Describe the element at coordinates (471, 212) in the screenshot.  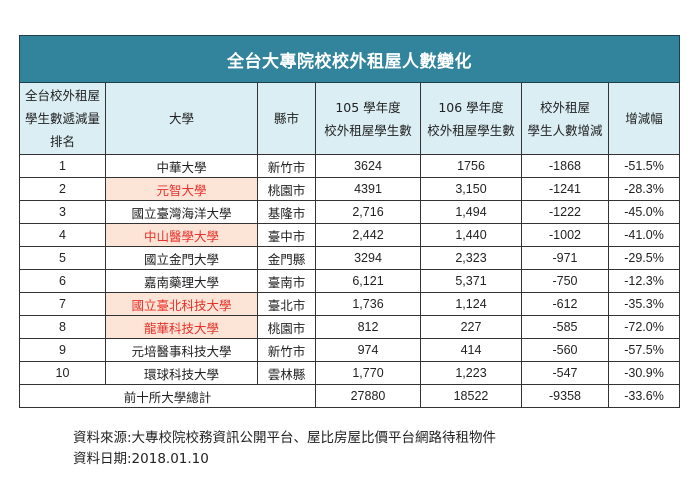
I see `year106-cell: 1,494` at that location.